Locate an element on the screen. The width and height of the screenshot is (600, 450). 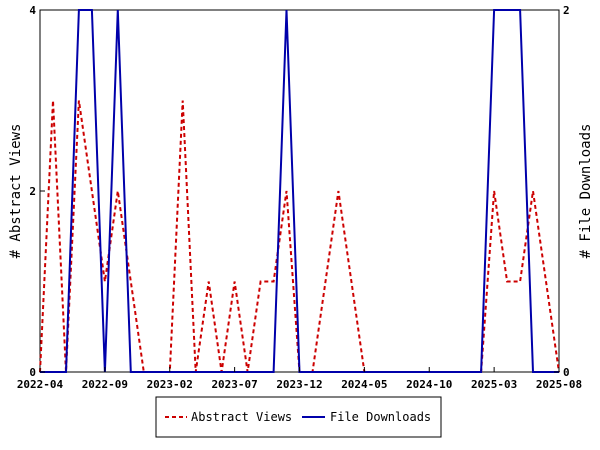
legend-label-abstract-views: Abstract Views is located at coordinates (241, 417).